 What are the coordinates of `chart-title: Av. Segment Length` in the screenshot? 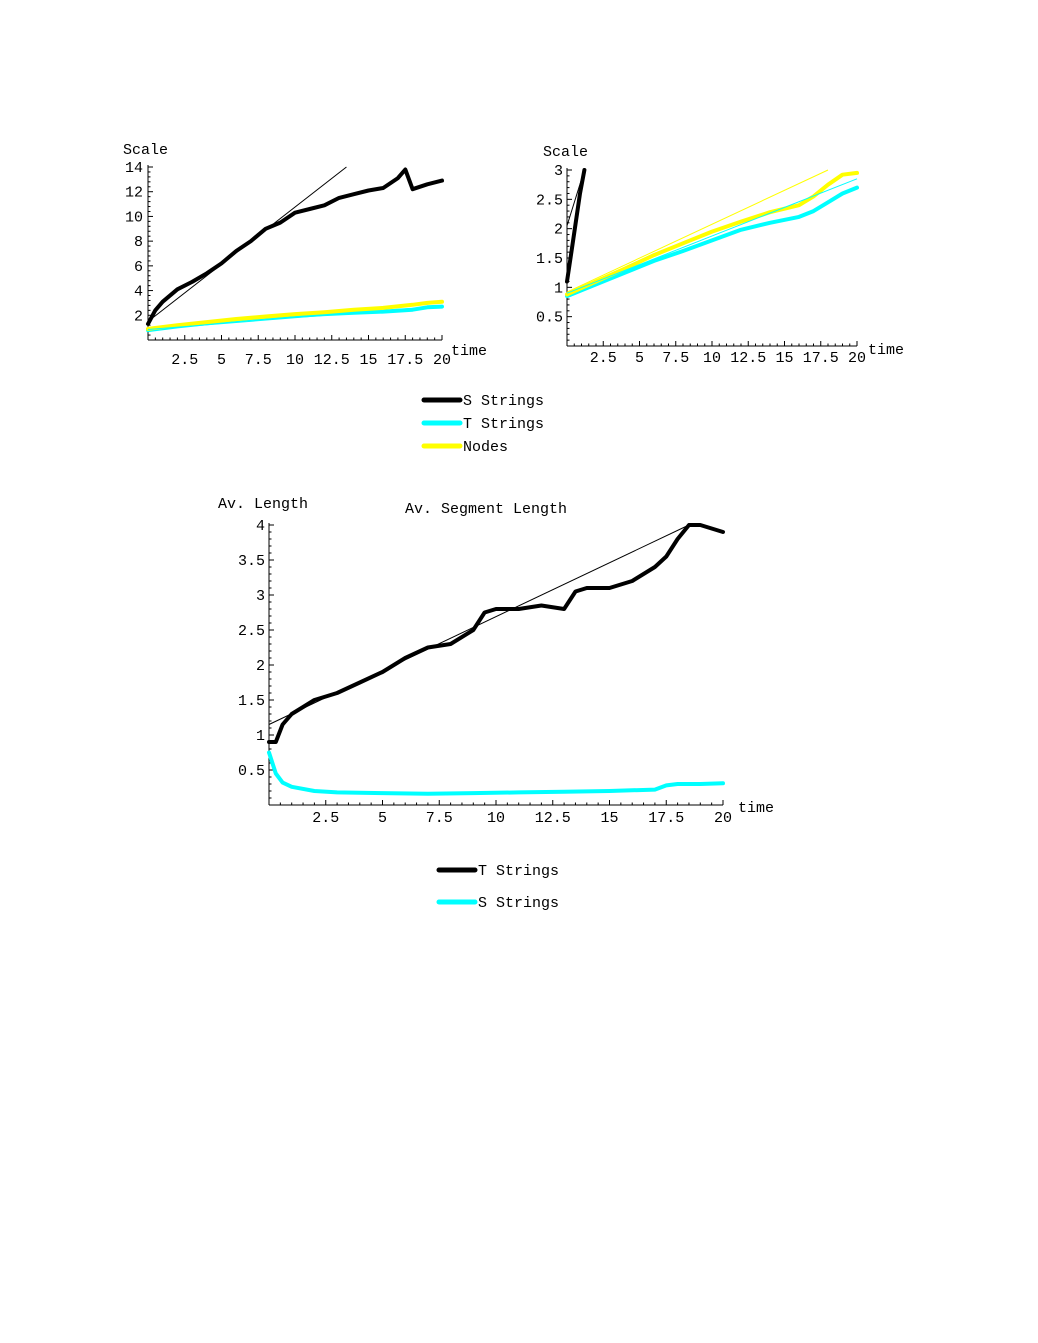 It's located at (486, 509).